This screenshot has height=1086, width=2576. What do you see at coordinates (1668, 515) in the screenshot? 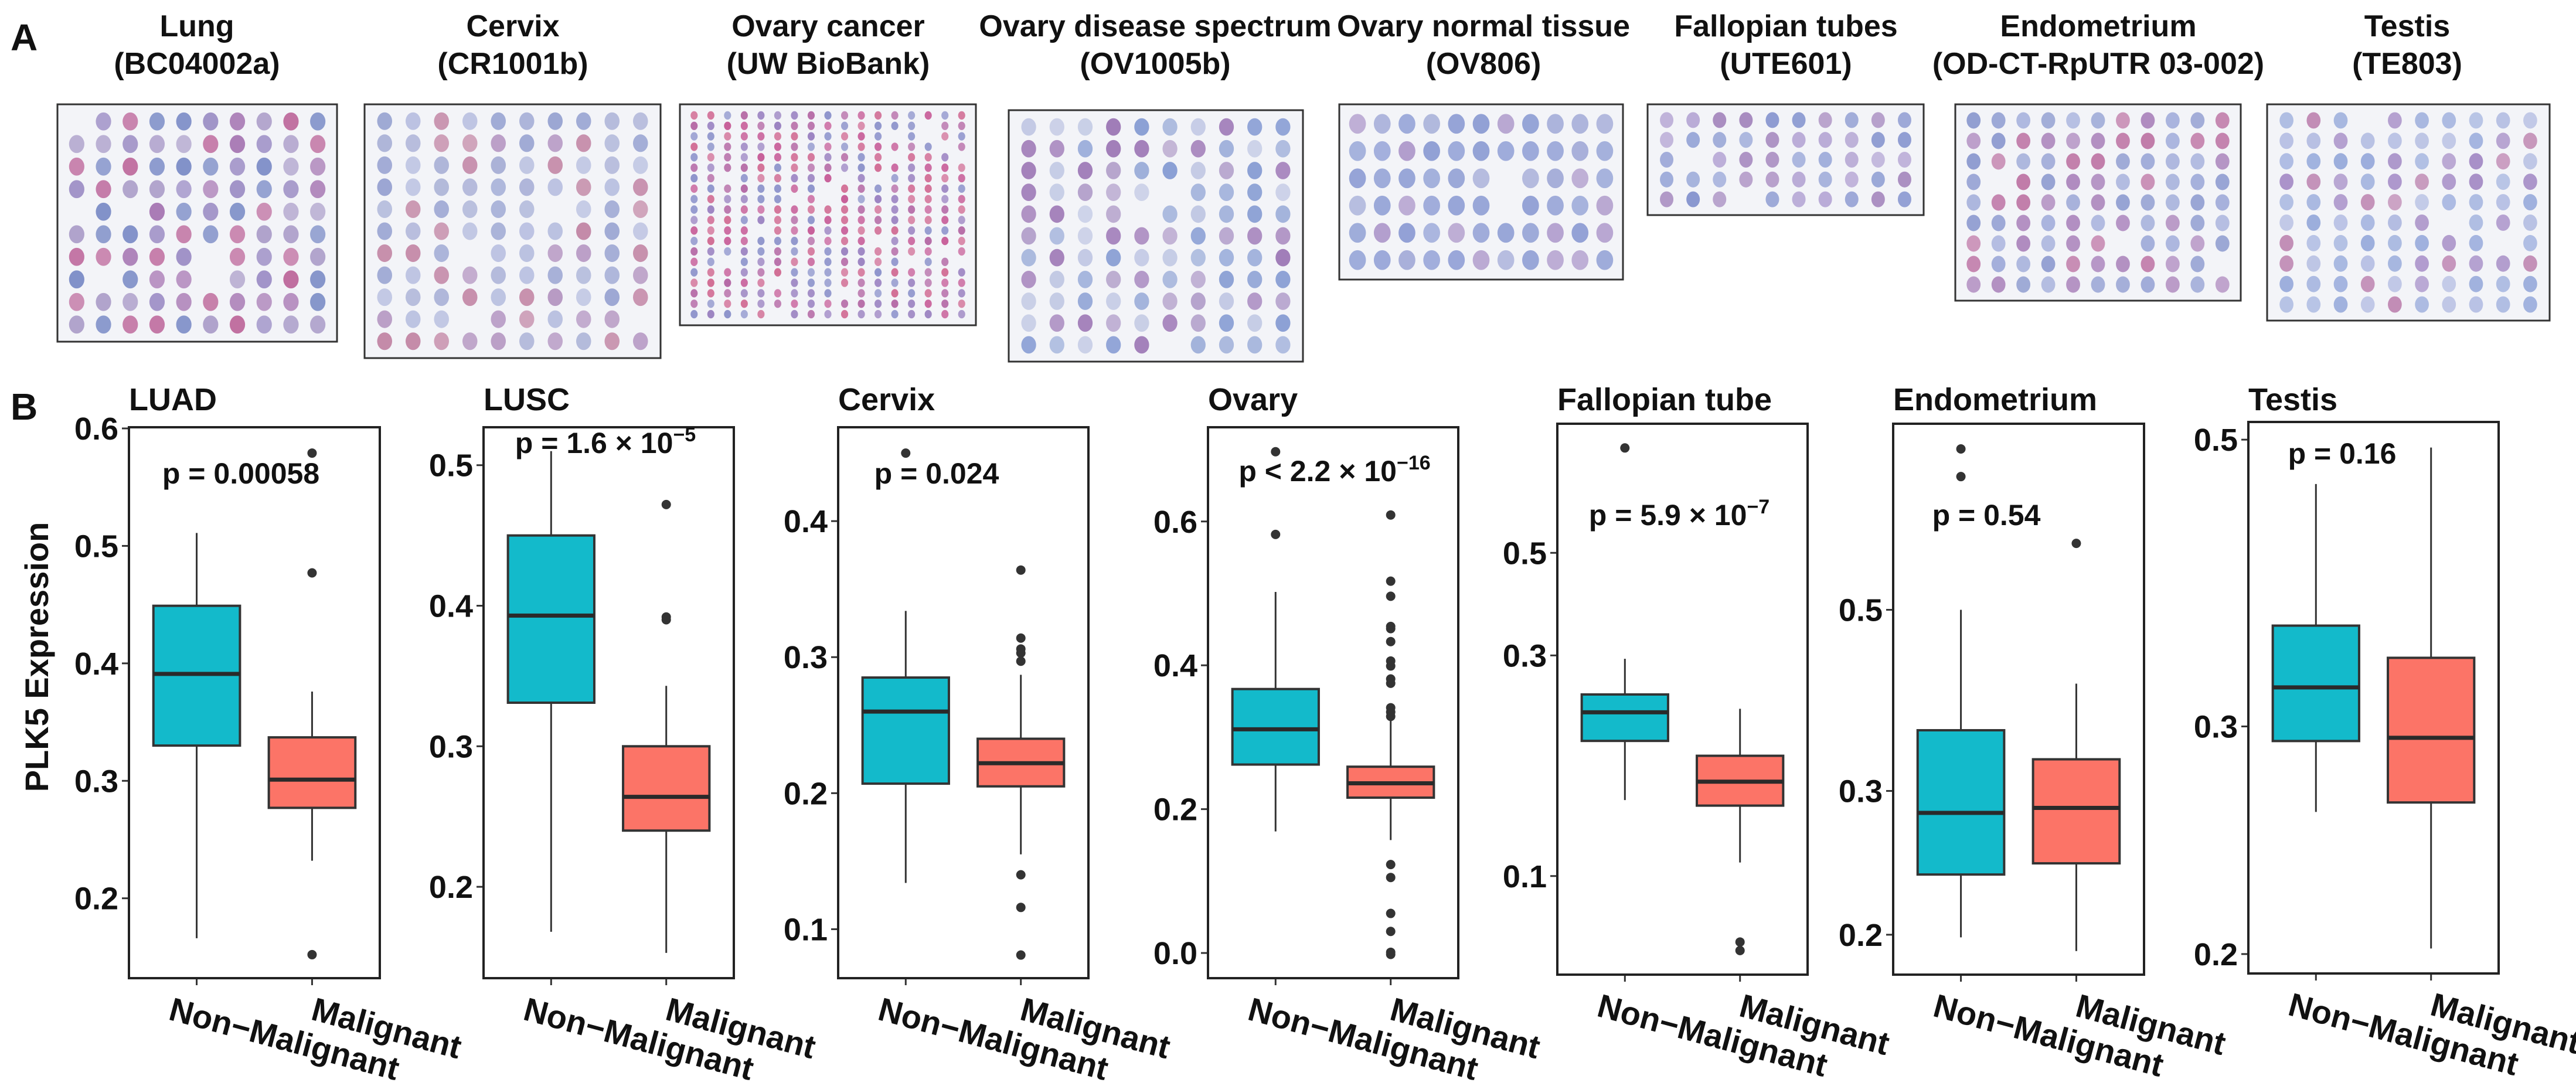
I see `p-value-text: p = 5.9 × 10` at bounding box center [1668, 515].